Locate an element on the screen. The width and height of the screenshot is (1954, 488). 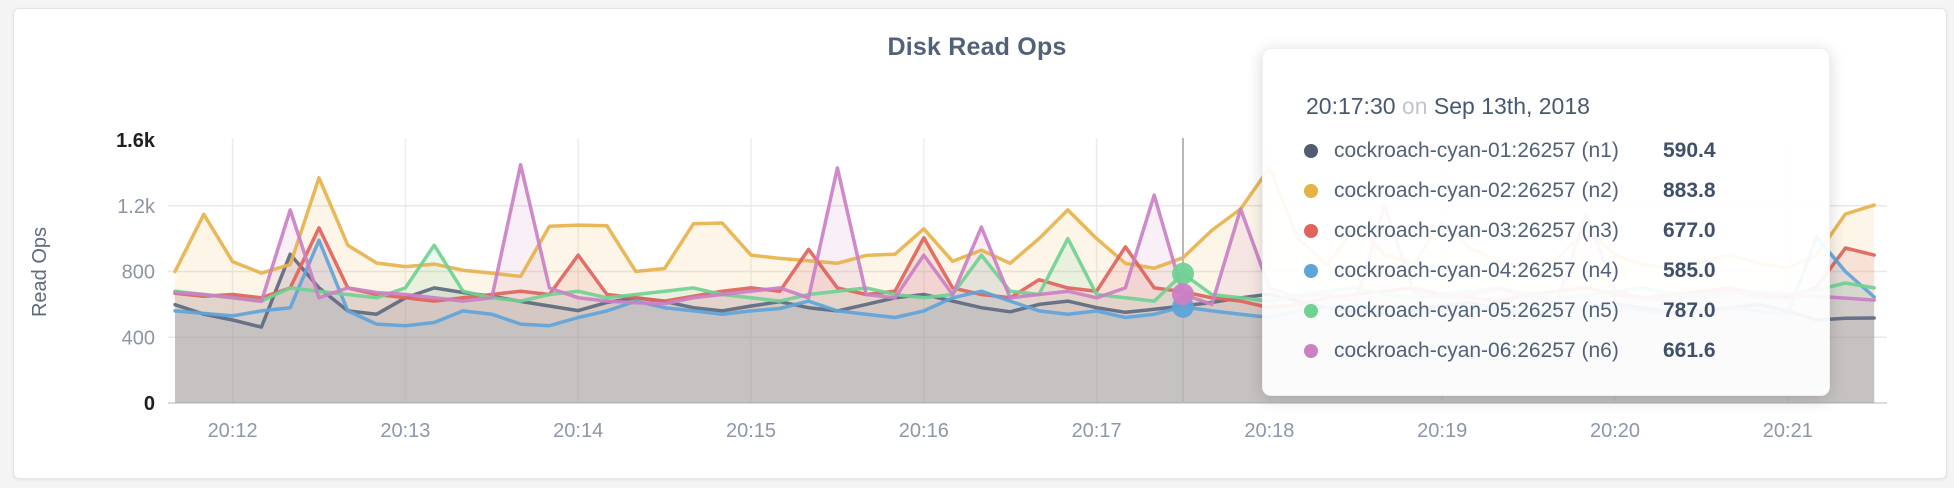
y-tick-label: 400 is located at coordinates (138, 338).